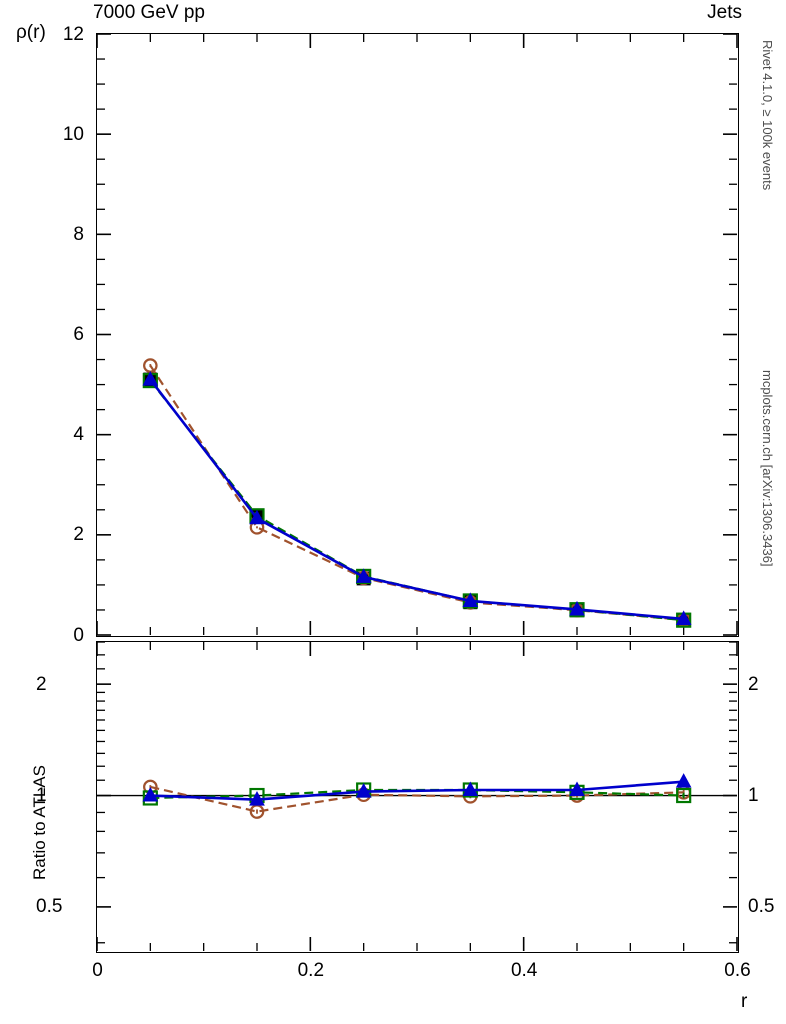 The width and height of the screenshot is (786, 1024). I want to click on ratio-herwig-2-7-1-default-line, so click(417, 799).